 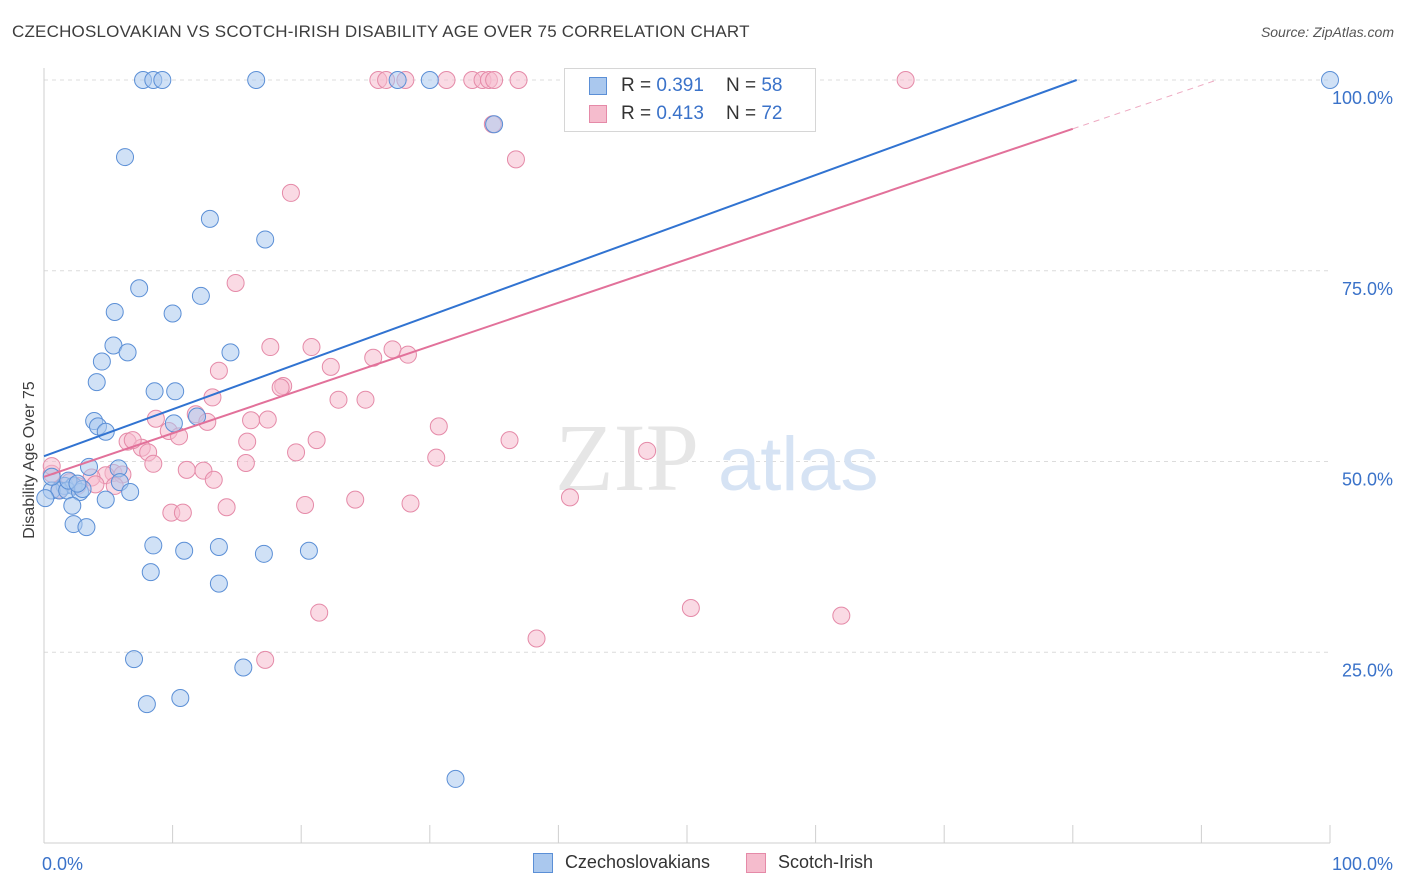 I want to click on legend-n-value: 72, so click(x=772, y=113).